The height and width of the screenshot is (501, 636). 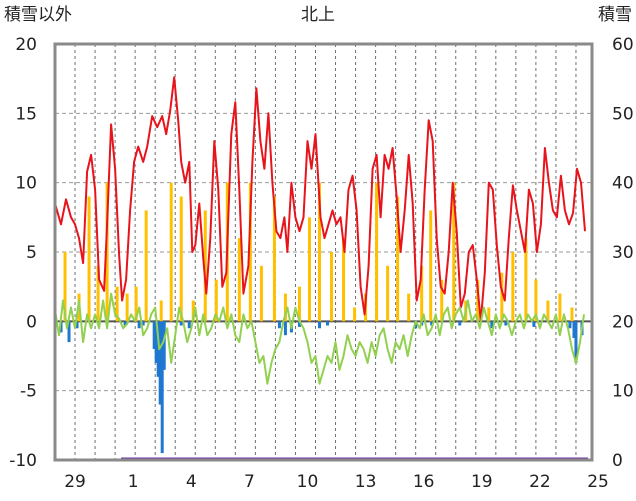 What do you see at coordinates (31, 253) in the screenshot?
I see `left-tick-label: 5` at bounding box center [31, 253].